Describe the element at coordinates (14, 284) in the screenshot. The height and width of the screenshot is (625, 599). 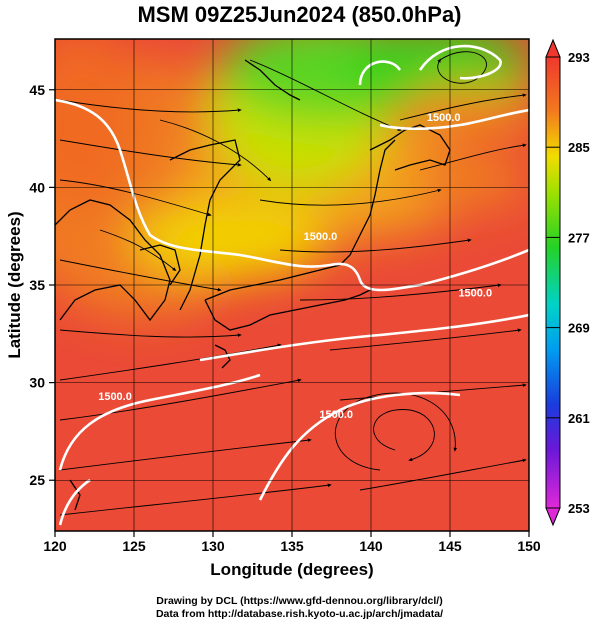
I see `y-axis-title: Latitude (degrees)` at that location.